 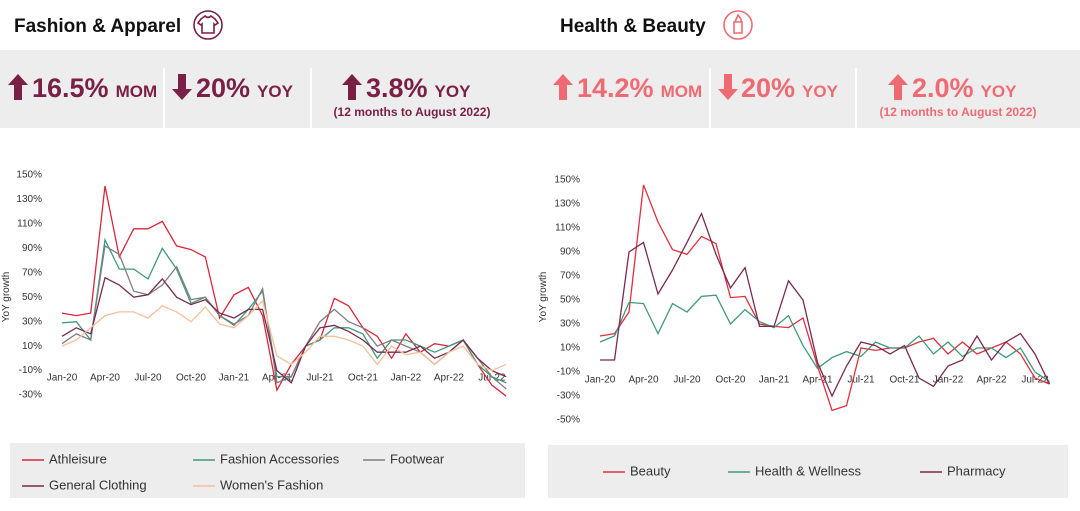 What do you see at coordinates (417, 458) in the screenshot?
I see `legend-label: Footwear` at bounding box center [417, 458].